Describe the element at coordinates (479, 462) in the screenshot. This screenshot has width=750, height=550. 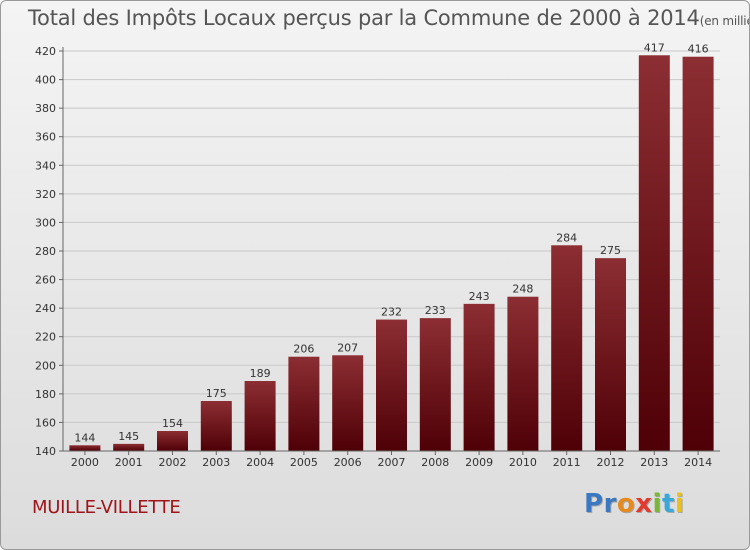
I see `x-tick-label: 2009` at that location.